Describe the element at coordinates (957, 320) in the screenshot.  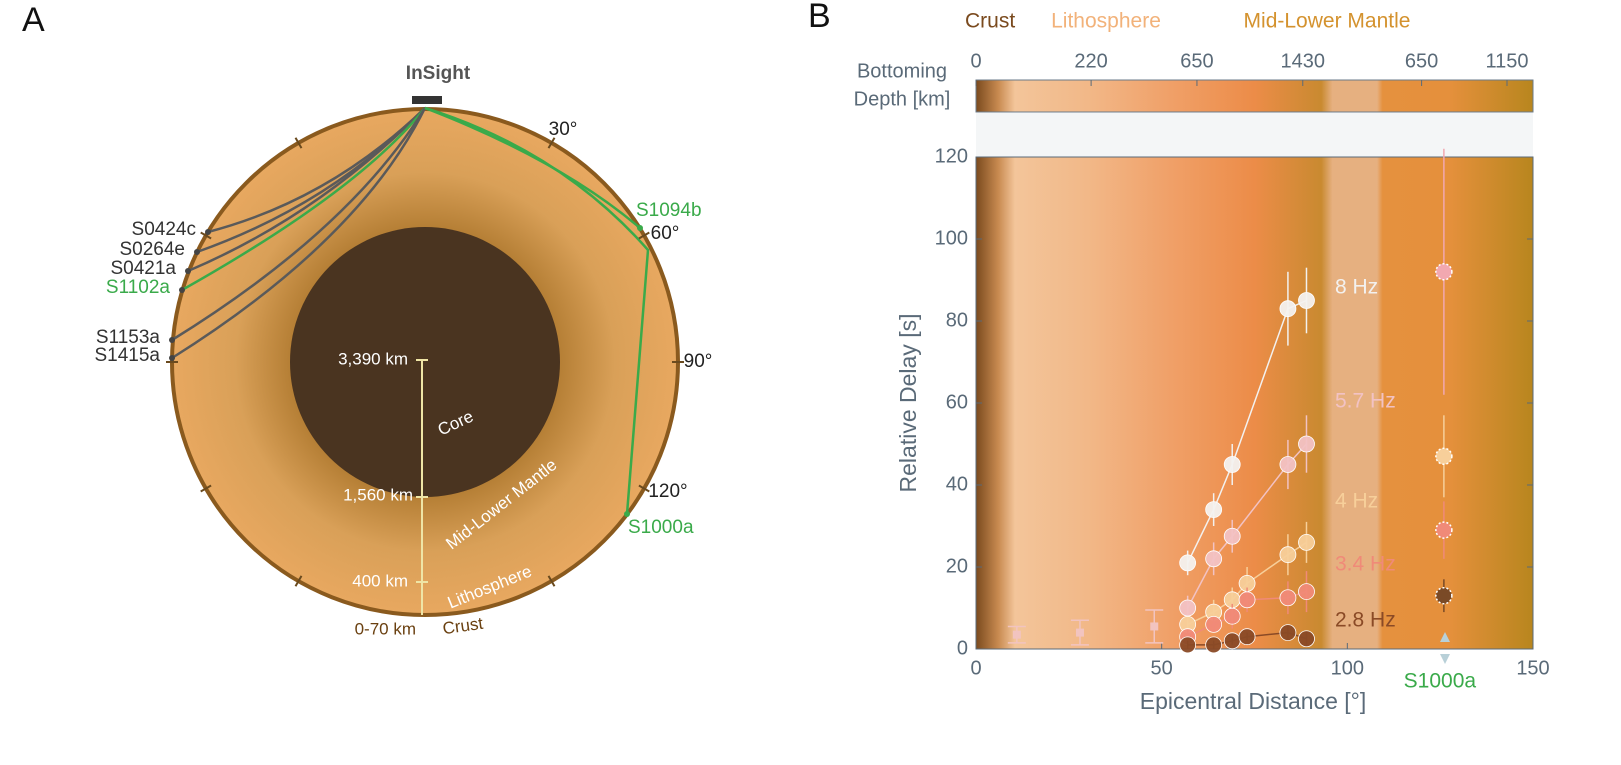
I see `y-tick-label: 80` at that location.